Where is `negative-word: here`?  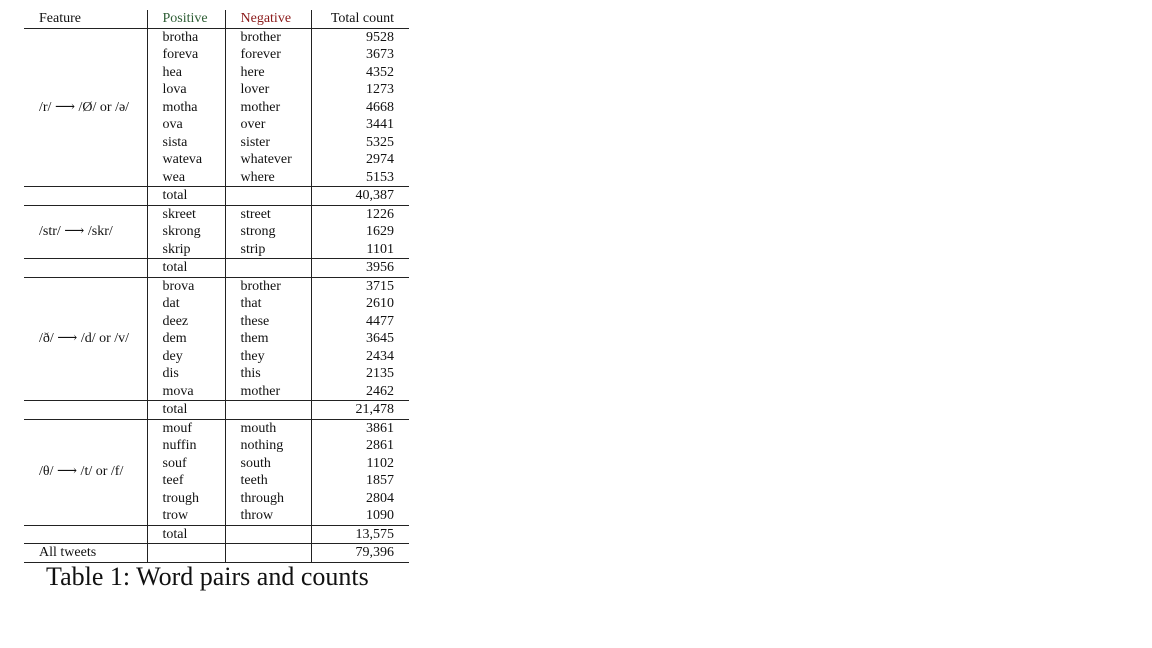
negative-word: here is located at coordinates (267, 72).